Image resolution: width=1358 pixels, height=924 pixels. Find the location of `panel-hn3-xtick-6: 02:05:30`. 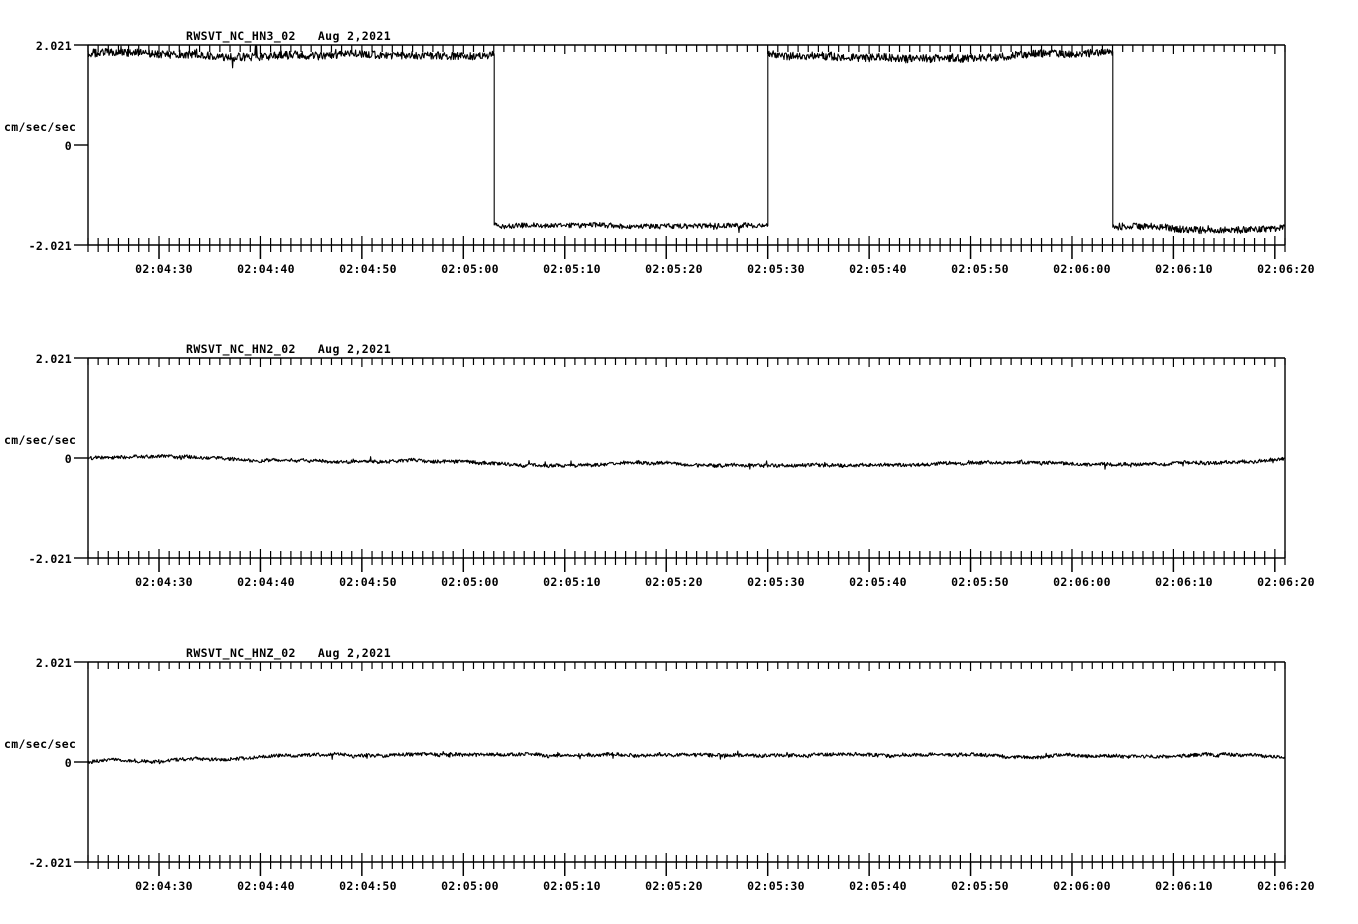

panel-hn3-xtick-6: 02:05:30 is located at coordinates (776, 269).